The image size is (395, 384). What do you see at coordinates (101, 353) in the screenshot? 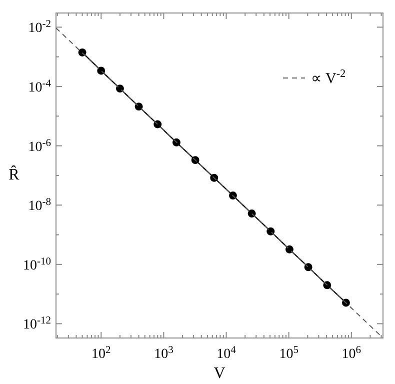
I see `x-tick-label: 10$^{2}$` at bounding box center [101, 353].